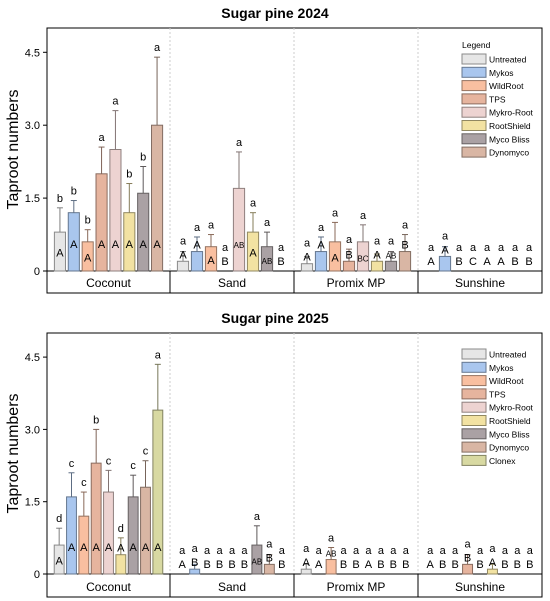  Describe the element at coordinates (476, 45) in the screenshot. I see `legend-title: Legend` at that location.